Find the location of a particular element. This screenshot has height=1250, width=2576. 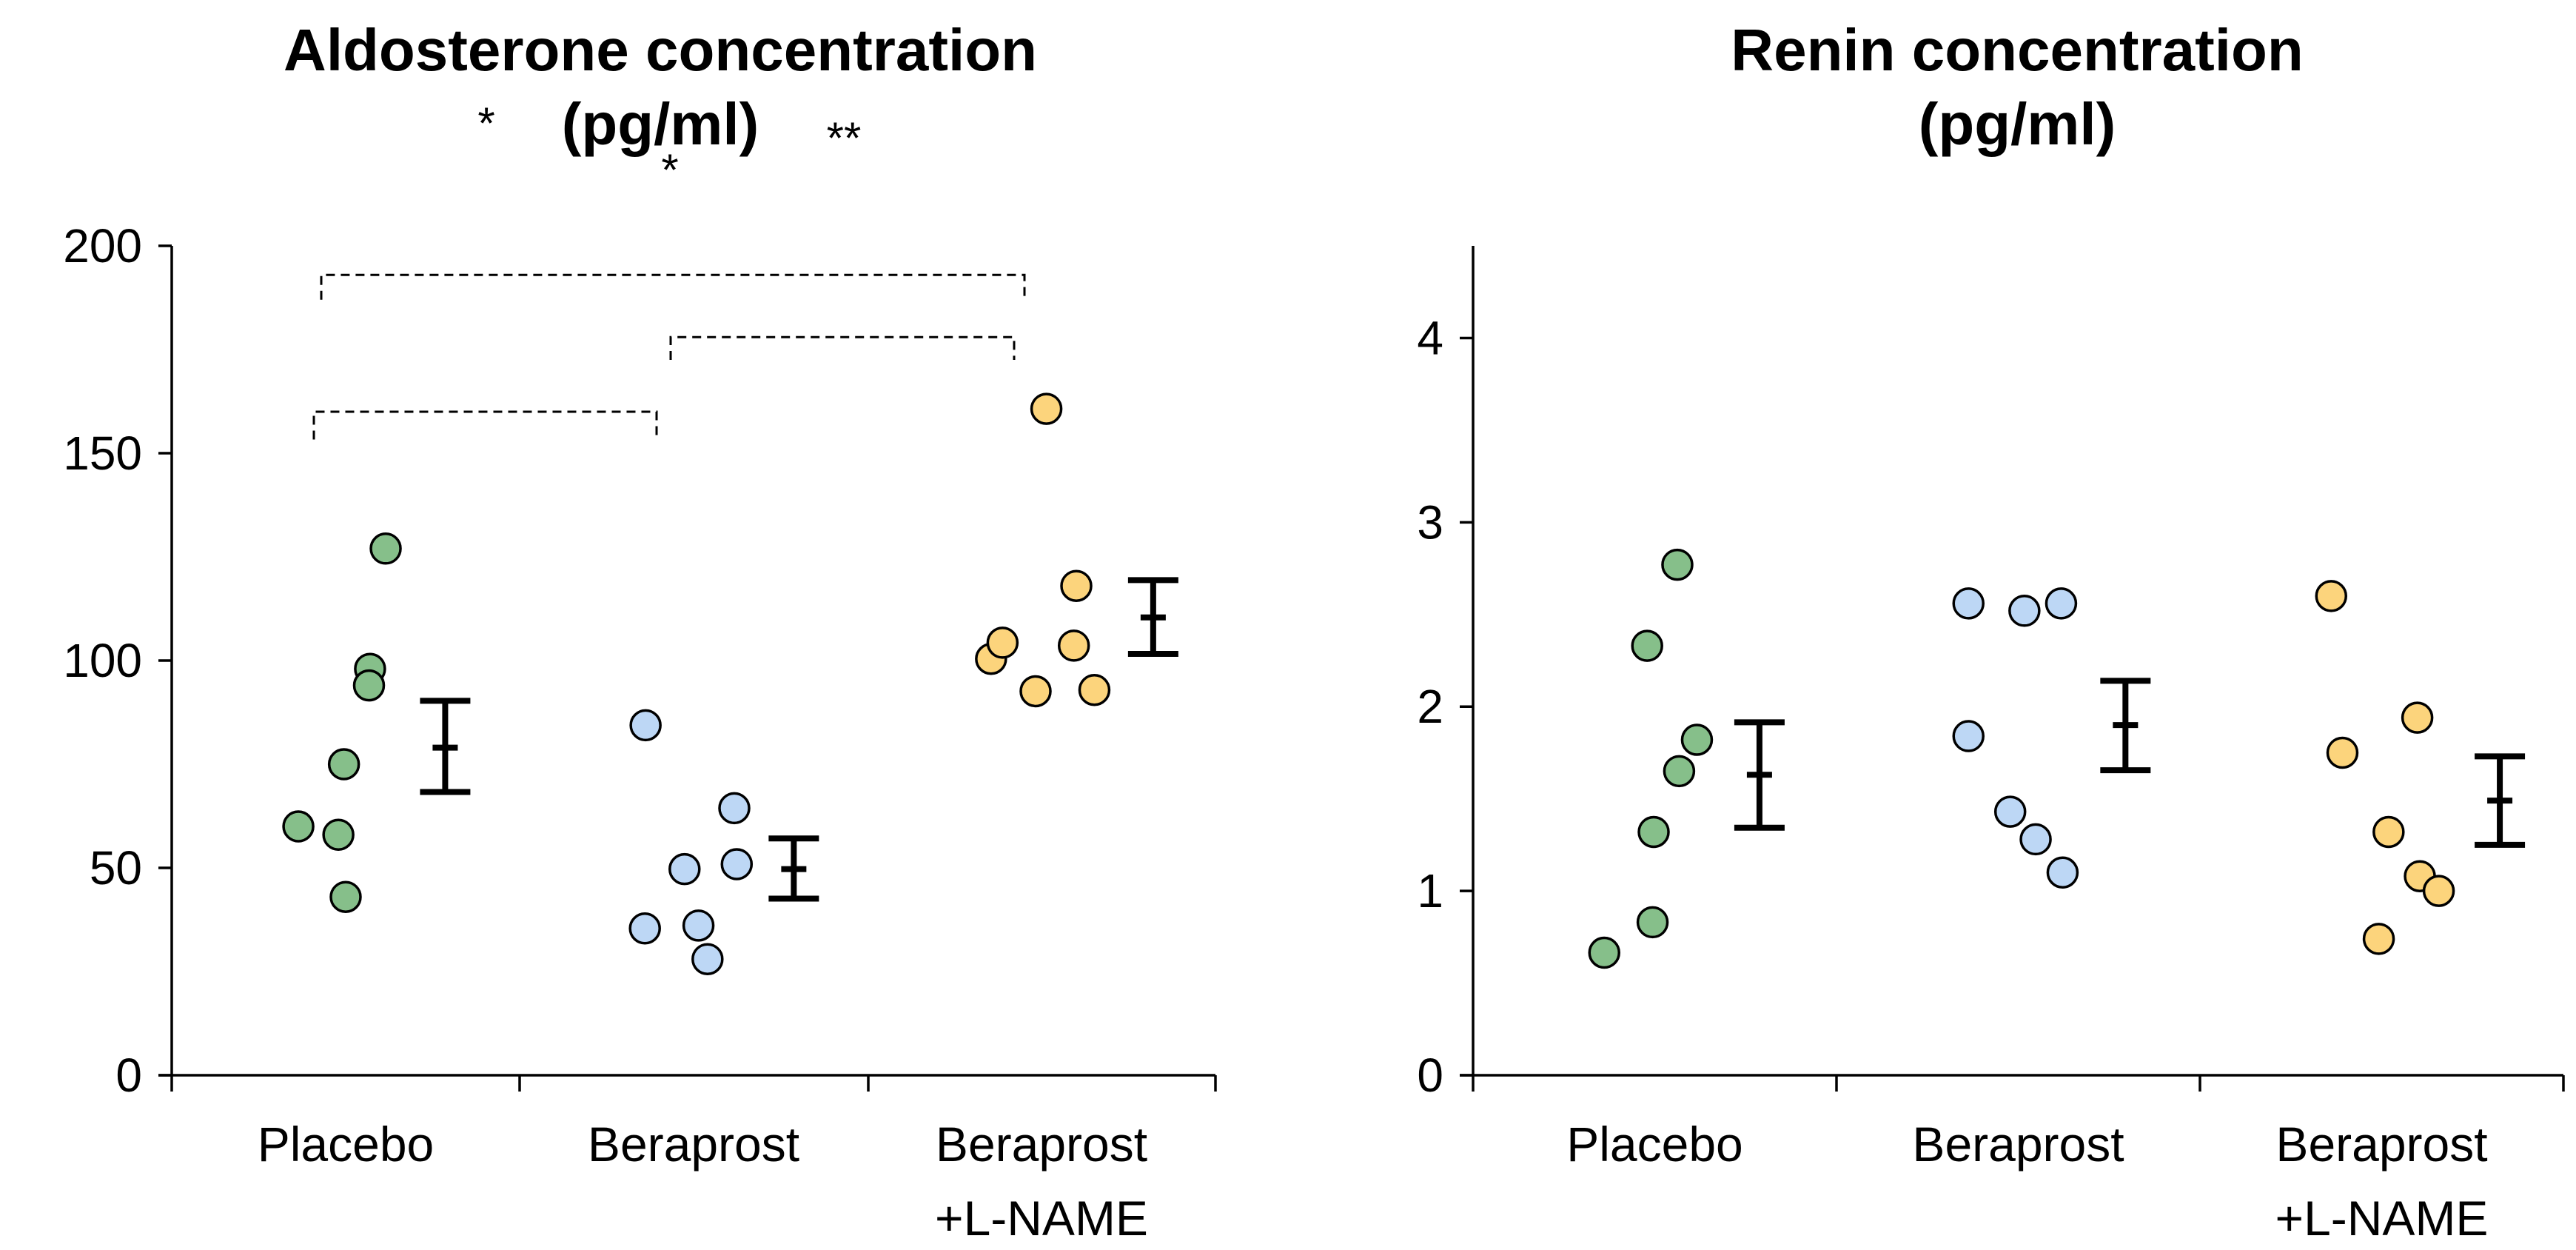

y-tick-label: 50 is located at coordinates (116, 868).